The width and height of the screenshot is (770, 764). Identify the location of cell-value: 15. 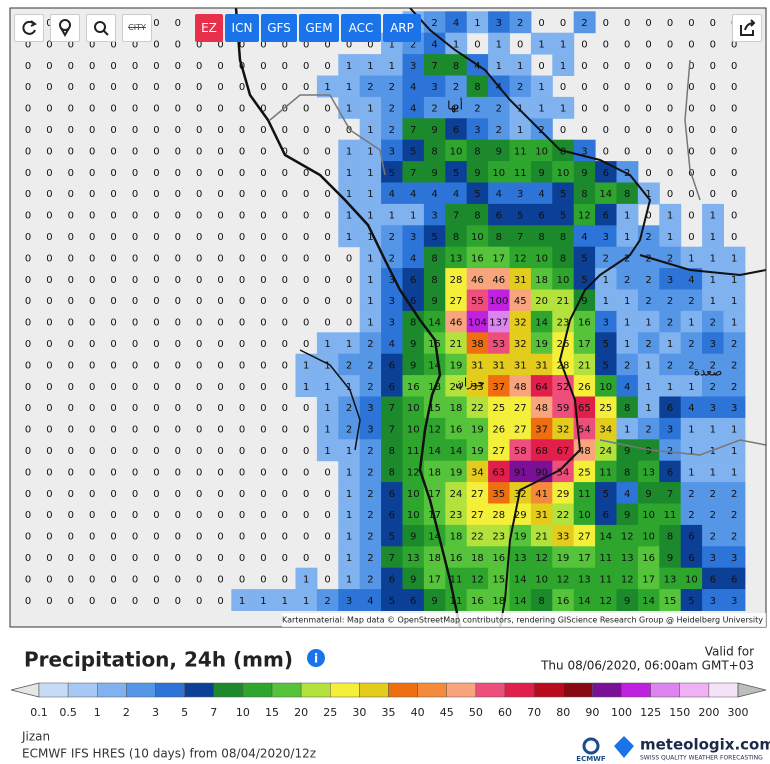
(434, 408).